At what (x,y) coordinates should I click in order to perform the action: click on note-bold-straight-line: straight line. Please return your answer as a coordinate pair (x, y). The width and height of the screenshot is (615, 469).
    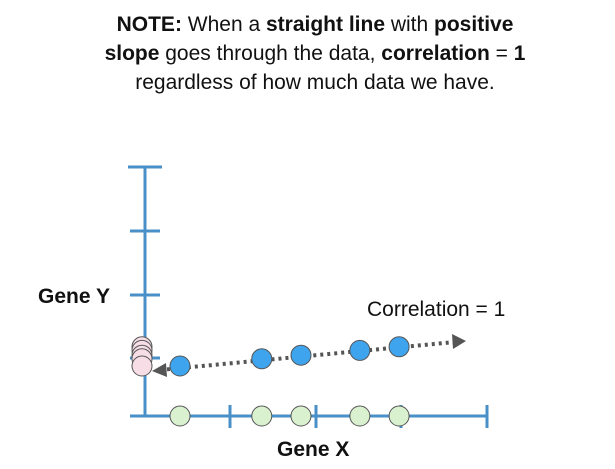
    Looking at the image, I should click on (325, 24).